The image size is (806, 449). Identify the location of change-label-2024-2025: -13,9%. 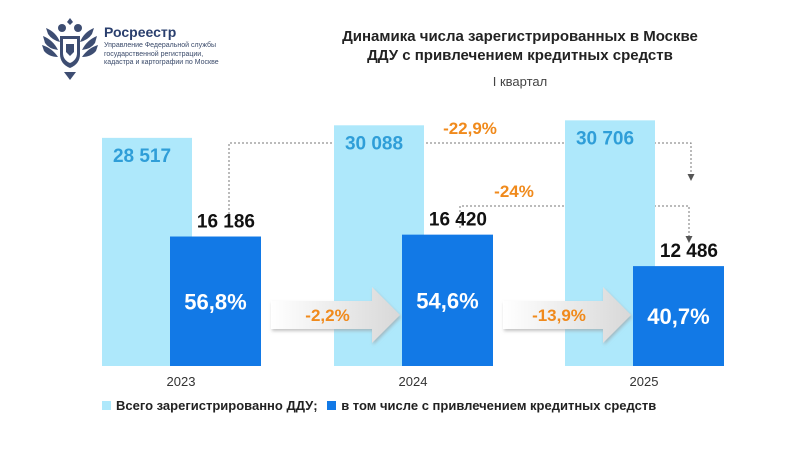
(559, 315).